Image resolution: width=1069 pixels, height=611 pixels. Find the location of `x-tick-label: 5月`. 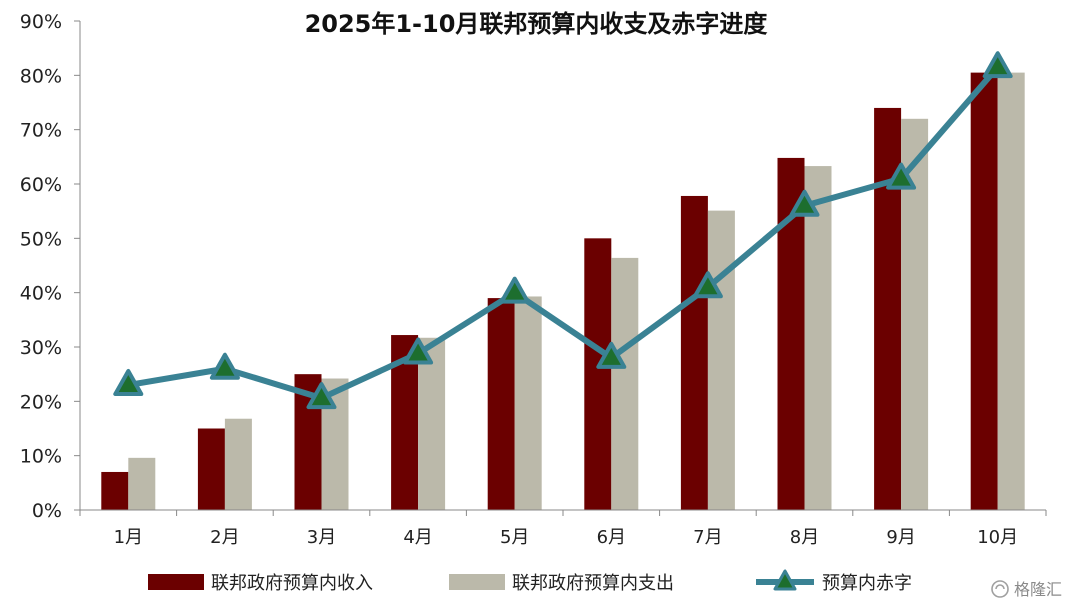

x-tick-label: 5月 is located at coordinates (514, 537).